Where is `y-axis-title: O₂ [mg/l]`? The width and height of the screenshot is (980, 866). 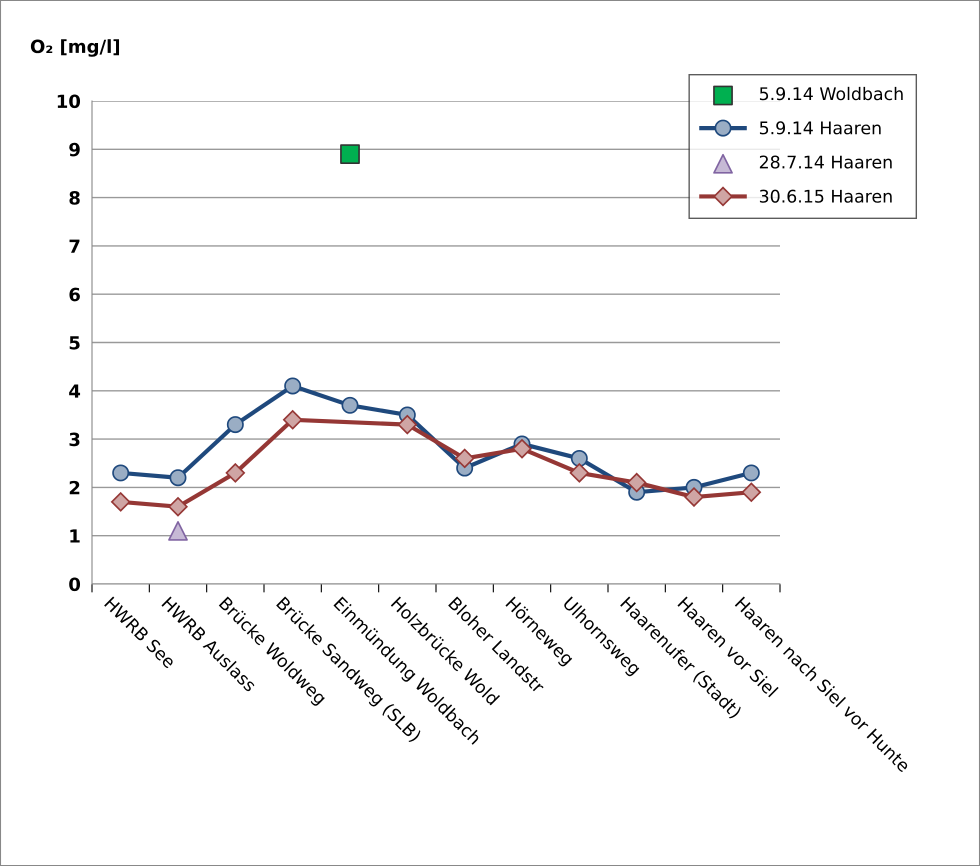
y-axis-title: O₂ [mg/l] is located at coordinates (75, 48).